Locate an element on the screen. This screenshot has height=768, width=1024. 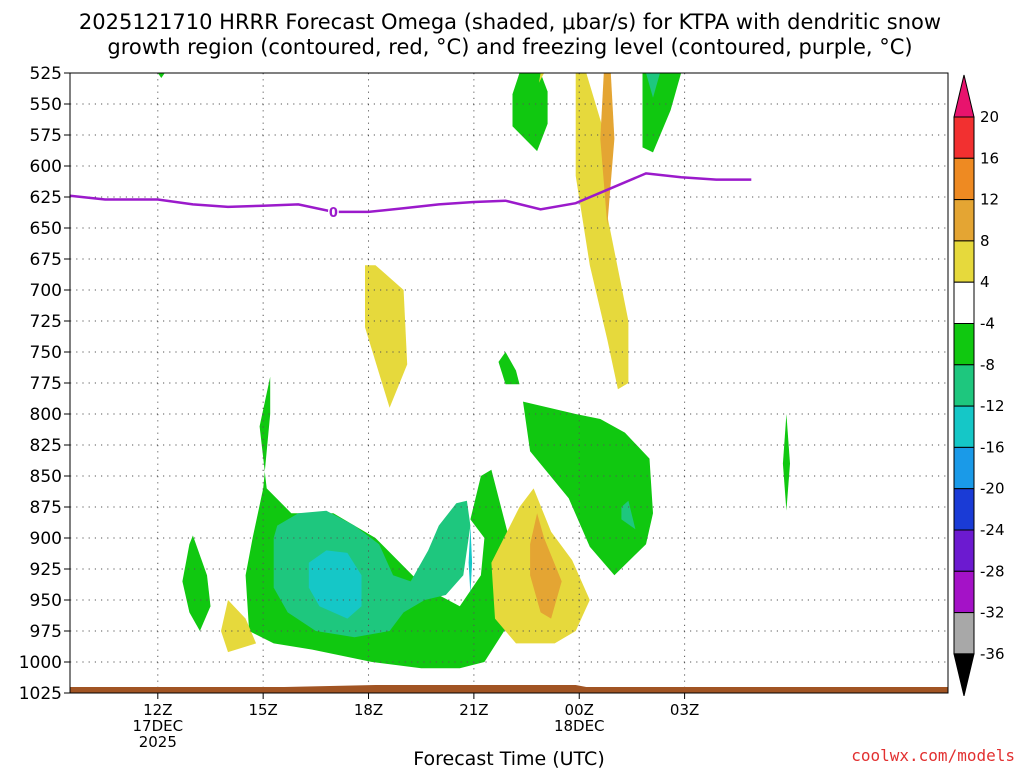
y-tick-label: 600 is located at coordinates (46, 167).